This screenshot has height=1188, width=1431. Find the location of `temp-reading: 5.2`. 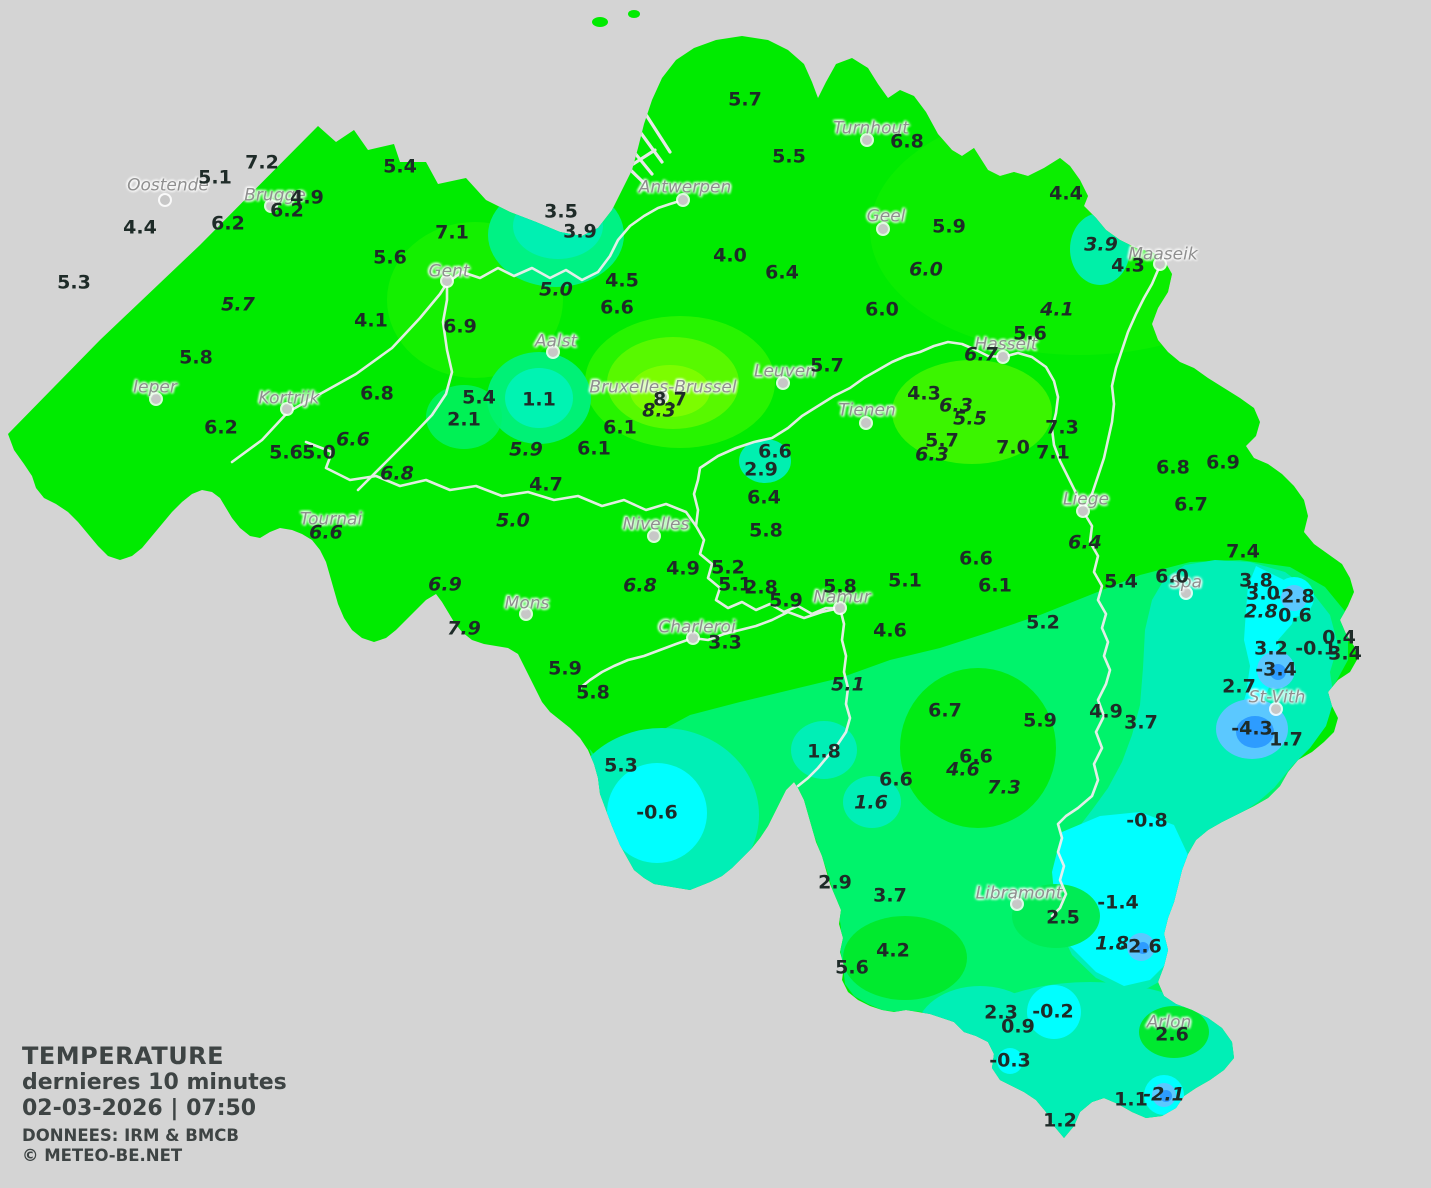

temp-reading: 5.2 is located at coordinates (728, 567).